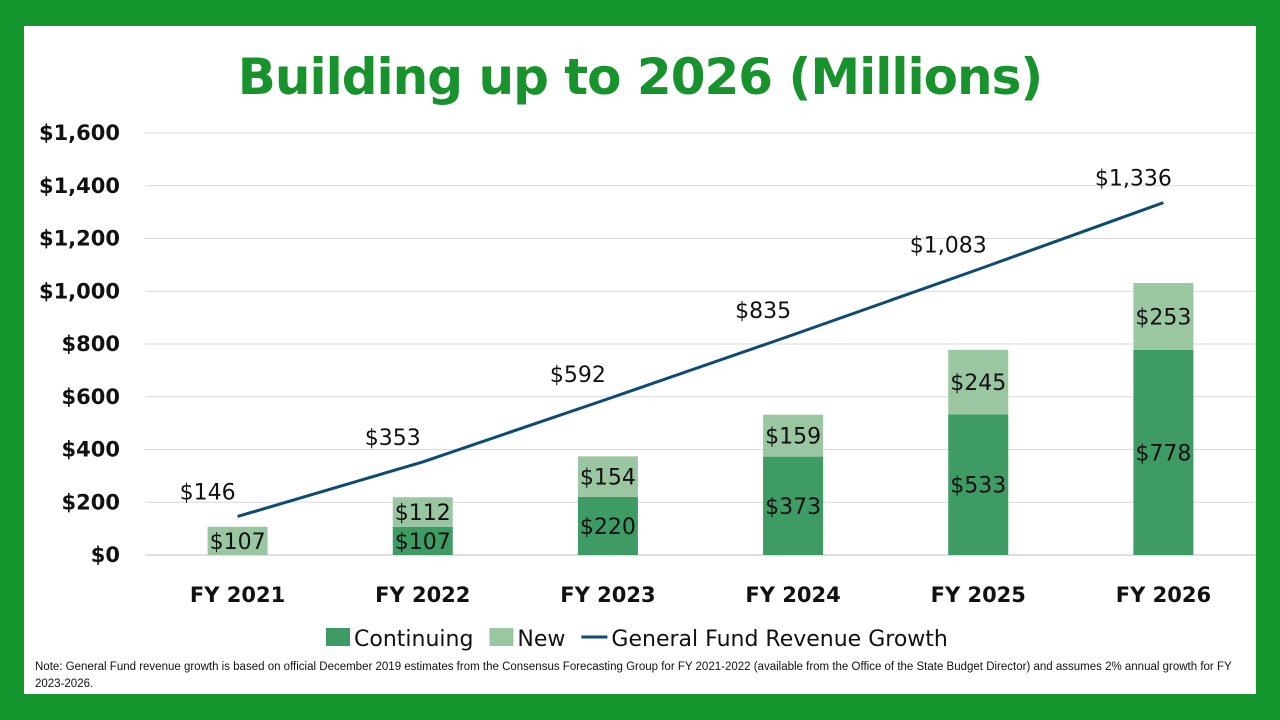 The height and width of the screenshot is (720, 1280). Describe the element at coordinates (237, 595) in the screenshot. I see `x-tick-label: FY 2021` at that location.